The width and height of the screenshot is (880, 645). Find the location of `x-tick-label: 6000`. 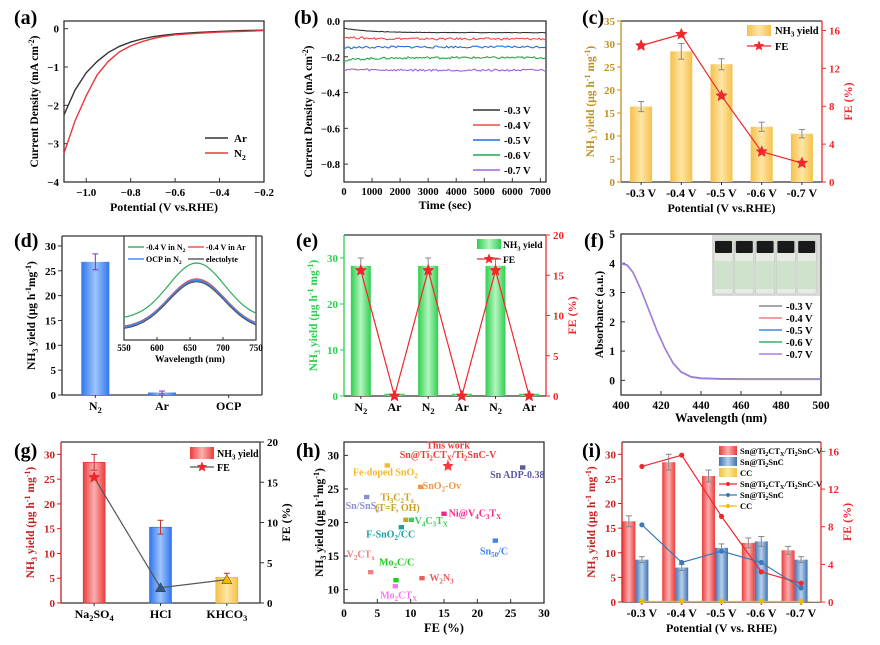

x-tick-label: 6000 is located at coordinates (512, 192).